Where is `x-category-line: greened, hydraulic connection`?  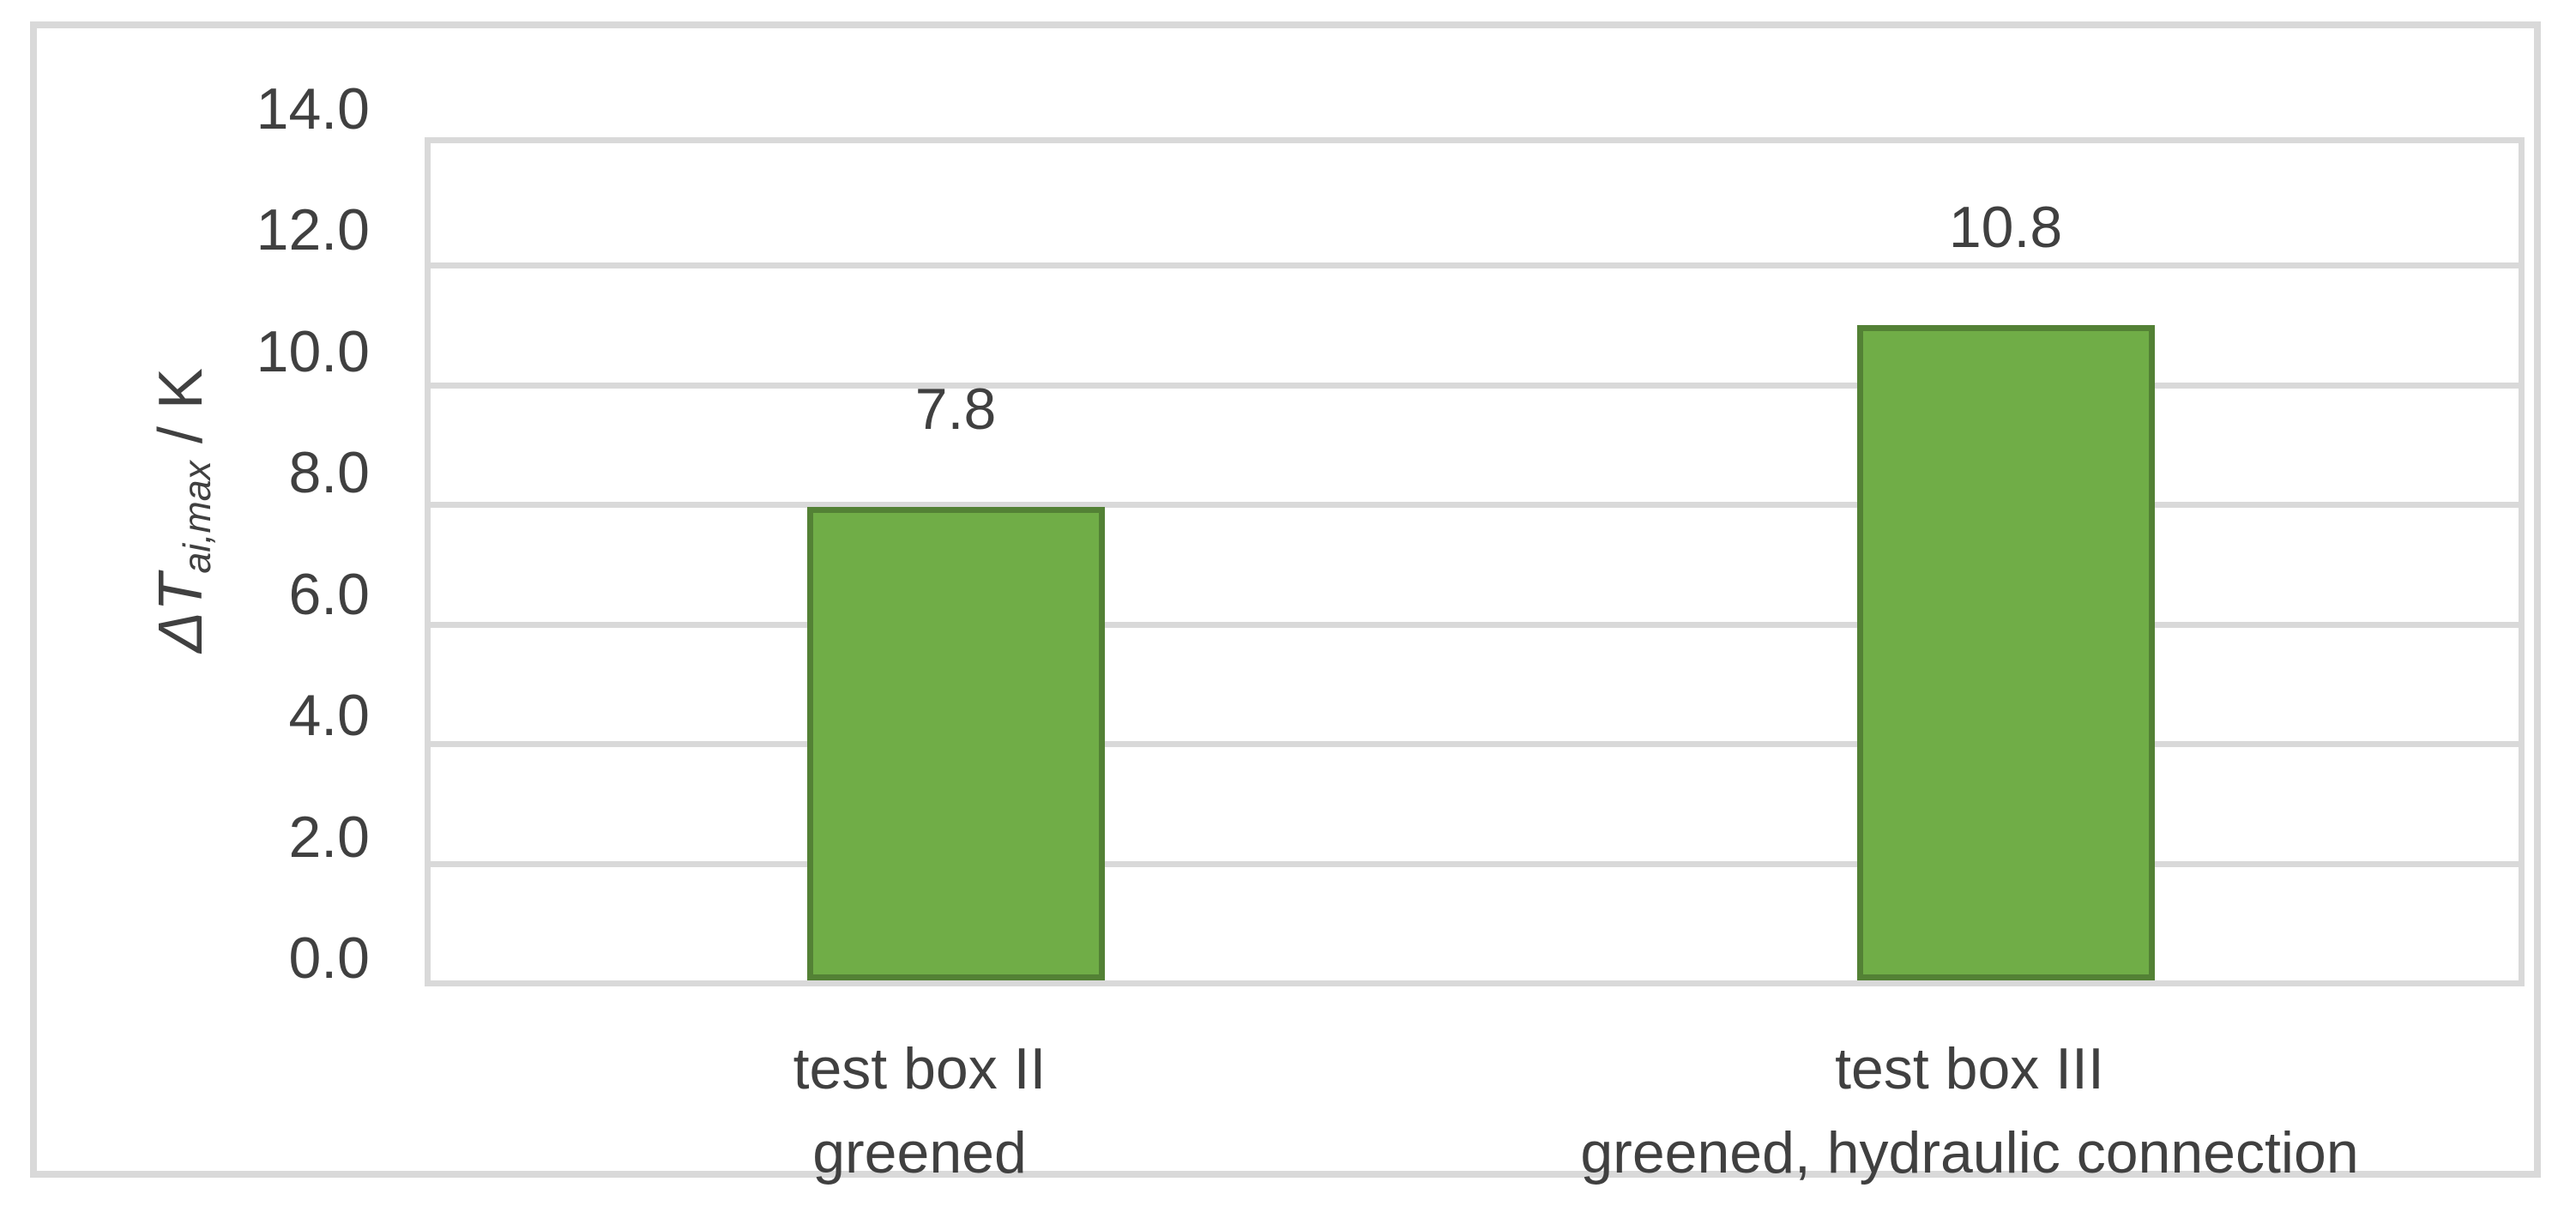 x-category-line: greened, hydraulic connection is located at coordinates (1969, 1152).